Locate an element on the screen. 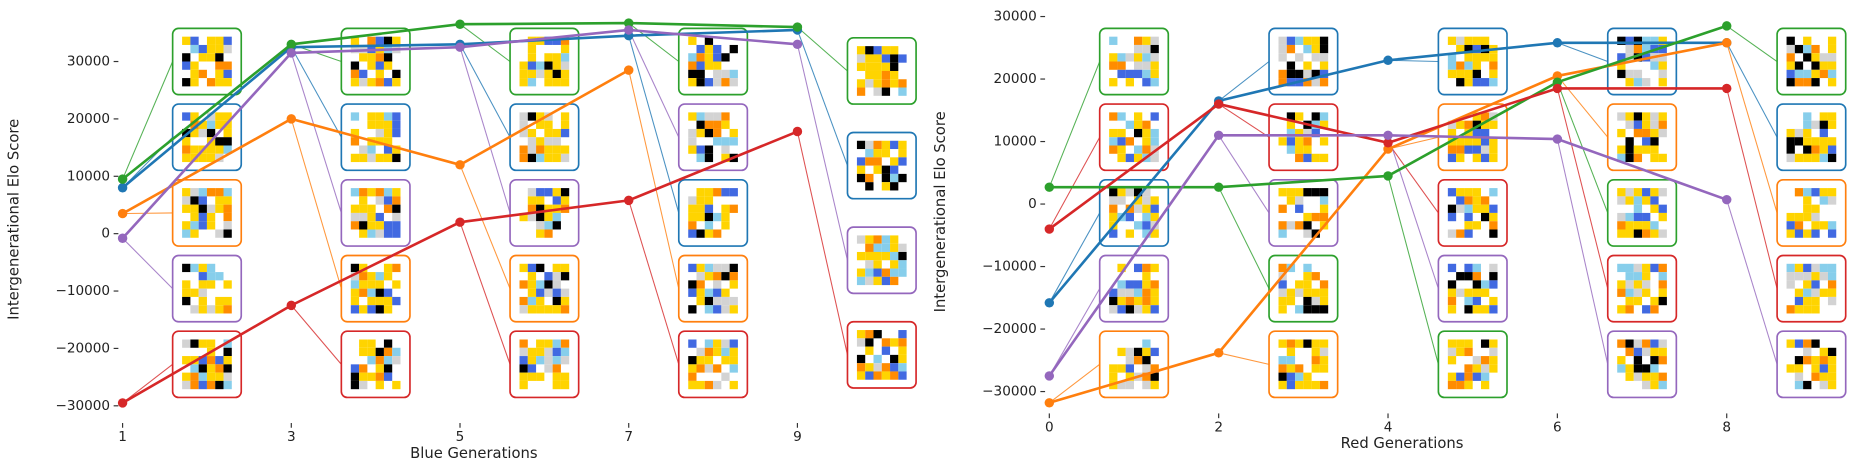  x-tick-label: 6 is located at coordinates (1557, 428).